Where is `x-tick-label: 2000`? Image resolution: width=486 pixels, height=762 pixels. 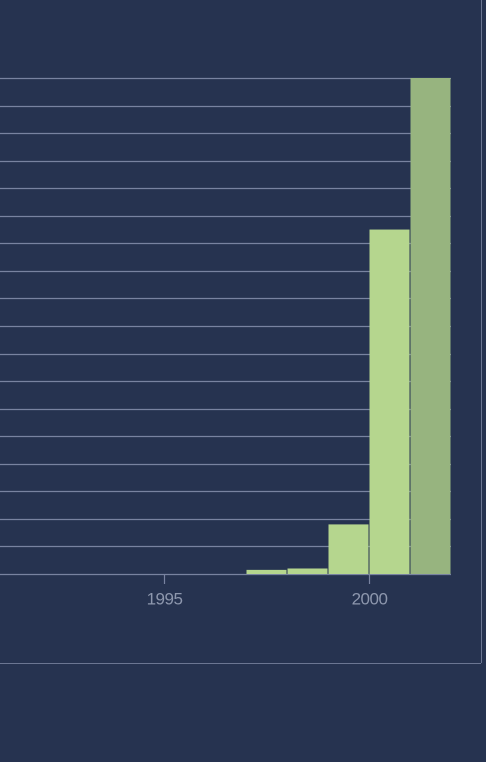
x-tick-label: 2000 is located at coordinates (370, 598).